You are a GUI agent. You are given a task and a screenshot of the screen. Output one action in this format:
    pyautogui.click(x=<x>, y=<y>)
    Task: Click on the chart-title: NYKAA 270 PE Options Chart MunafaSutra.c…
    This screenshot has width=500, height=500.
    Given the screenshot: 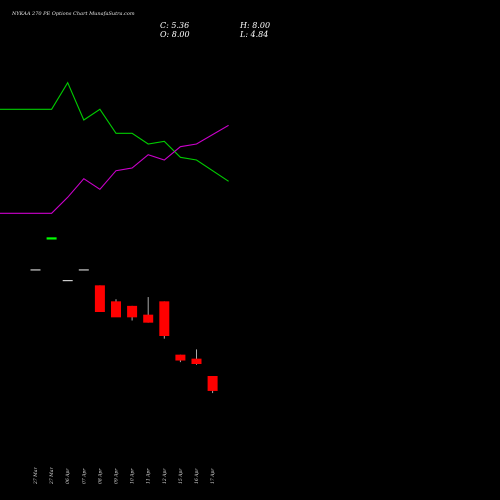 What is the action you would take?
    pyautogui.click(x=73, y=14)
    